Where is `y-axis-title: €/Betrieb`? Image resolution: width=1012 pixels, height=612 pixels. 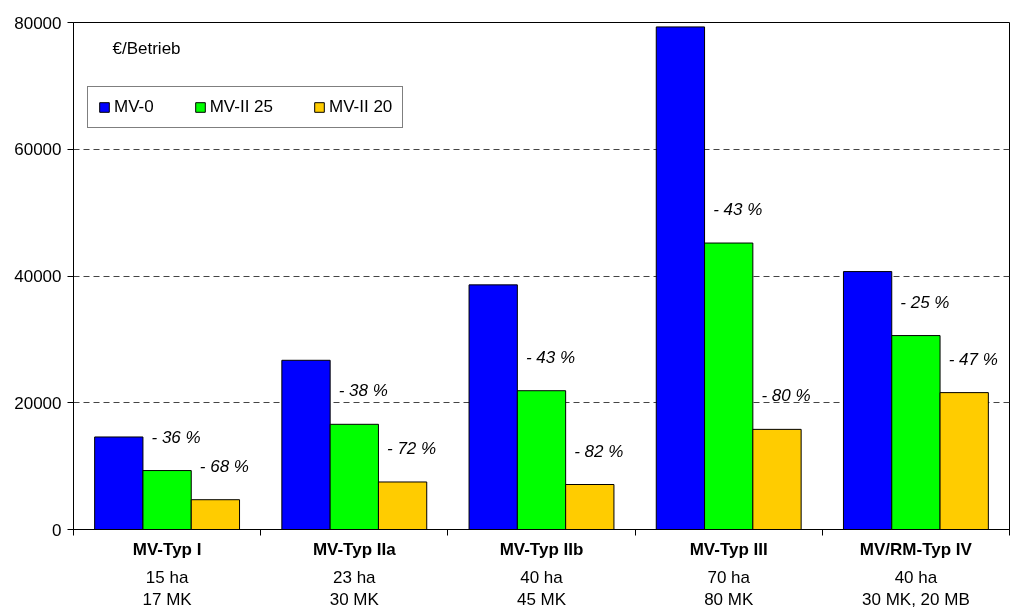 y-axis-title: €/Betrieb is located at coordinates (146, 48).